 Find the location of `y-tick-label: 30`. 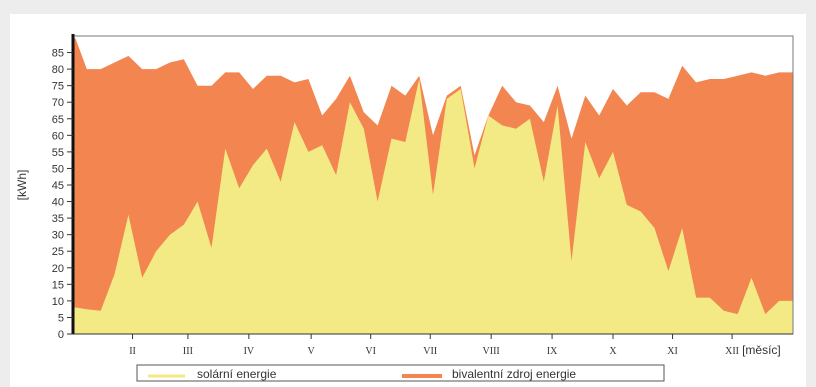

y-tick-label: 30 is located at coordinates (58, 236).